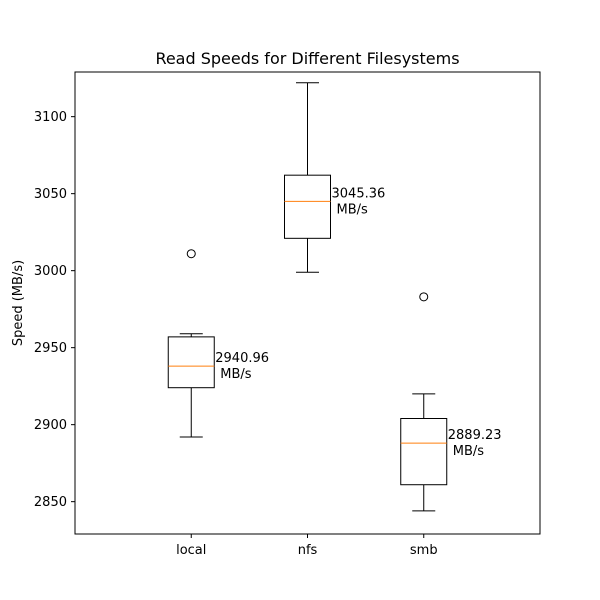 Image resolution: width=600 pixels, height=600 pixels. What do you see at coordinates (50, 194) in the screenshot?
I see `y-tick-label: 3050` at bounding box center [50, 194].